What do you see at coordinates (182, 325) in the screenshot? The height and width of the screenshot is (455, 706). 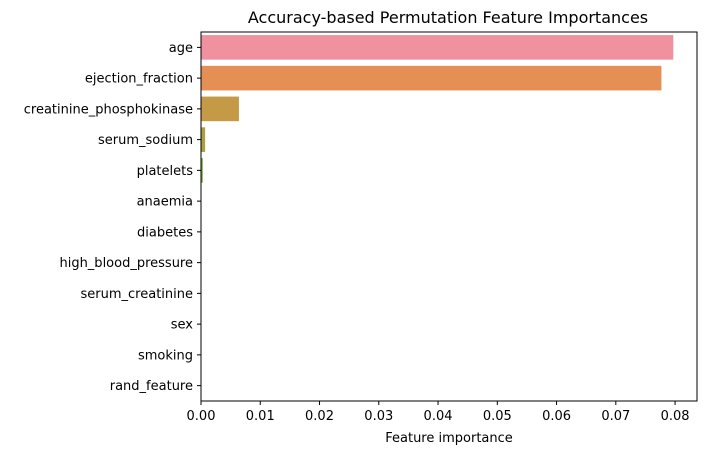 I see `y-tick-label: sex` at bounding box center [182, 325].